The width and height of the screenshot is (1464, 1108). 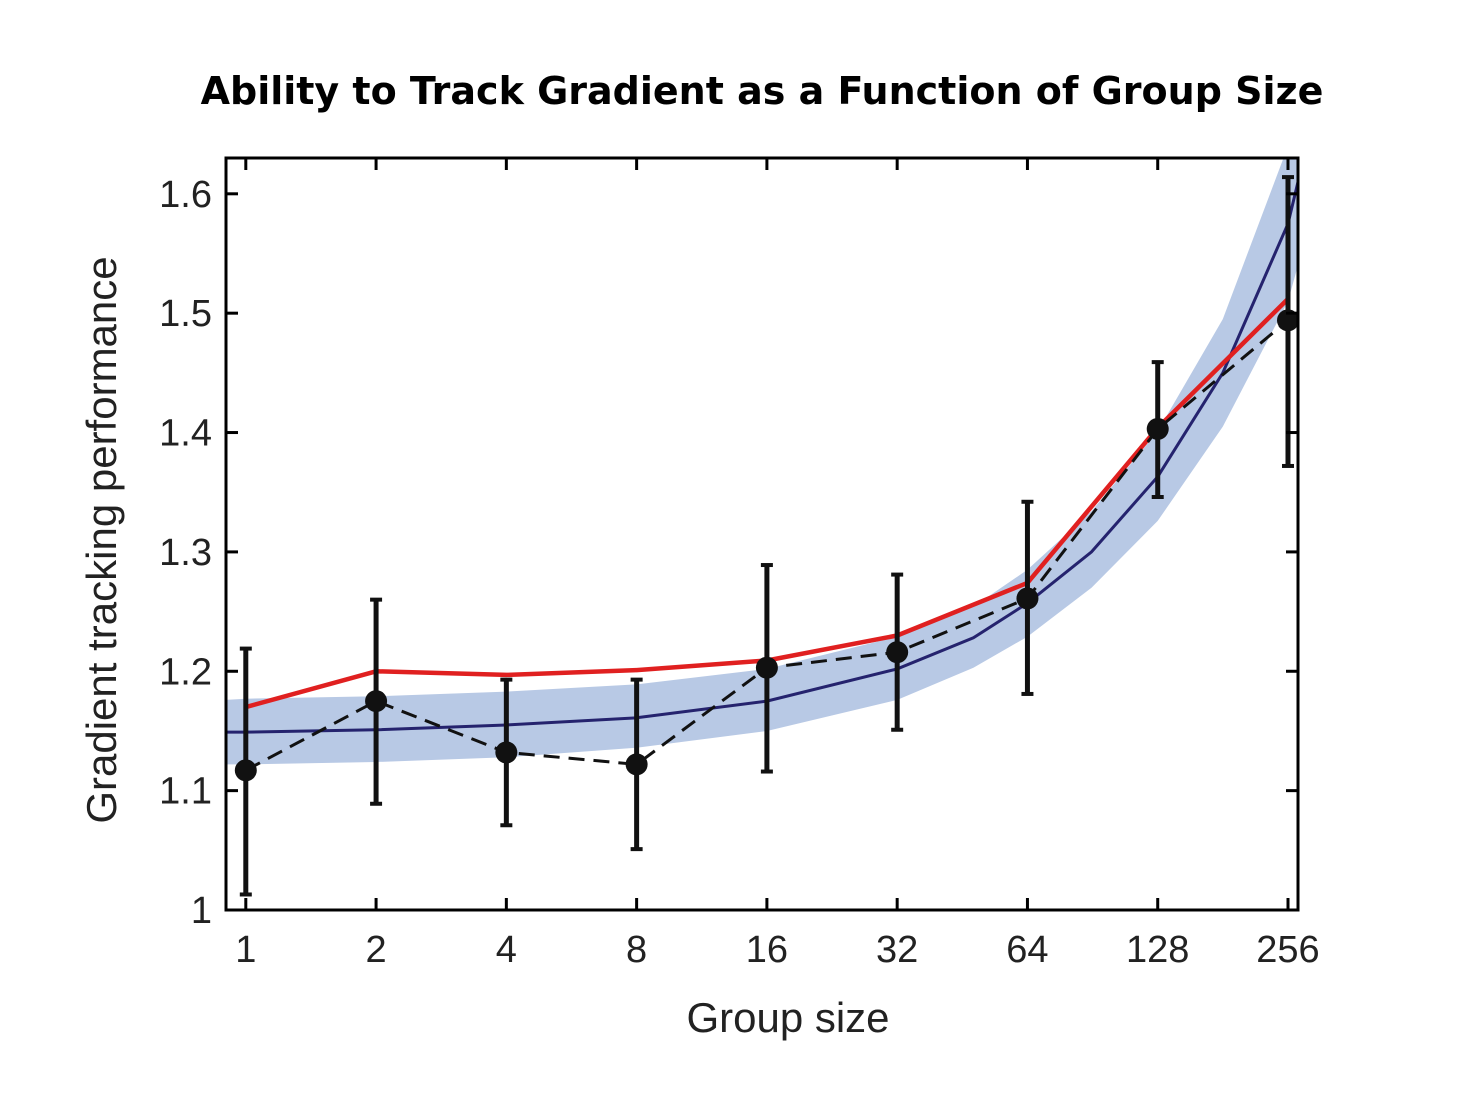 I want to click on x-axis-label: Group size, so click(x=787, y=1017).